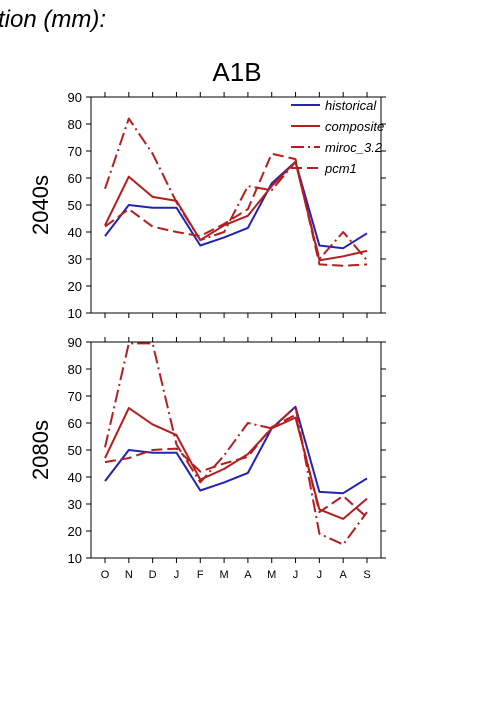 The width and height of the screenshot is (501, 709). What do you see at coordinates (40, 450) in the screenshot?
I see `row-label: 2080s` at bounding box center [40, 450].